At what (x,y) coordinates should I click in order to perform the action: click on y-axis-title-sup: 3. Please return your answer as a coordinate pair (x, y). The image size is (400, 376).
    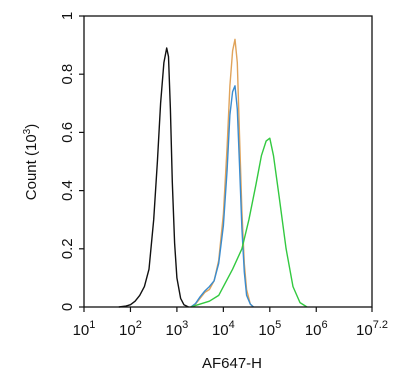
    Looking at the image, I should click on (27, 131).